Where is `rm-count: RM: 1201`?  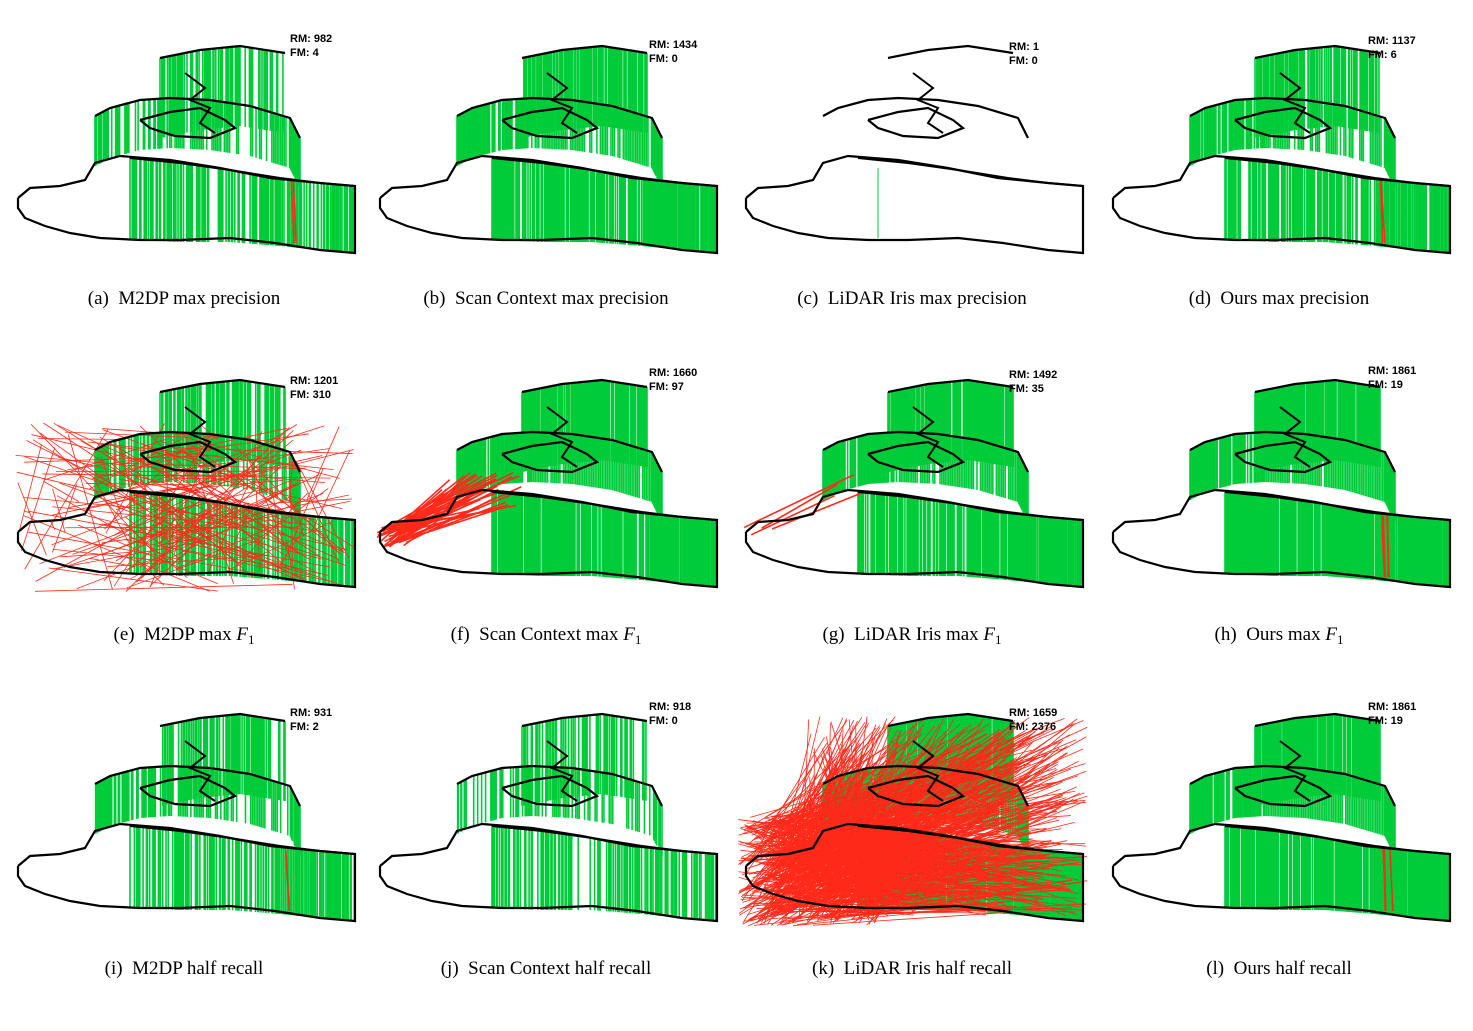 rm-count: RM: 1201 is located at coordinates (314, 381).